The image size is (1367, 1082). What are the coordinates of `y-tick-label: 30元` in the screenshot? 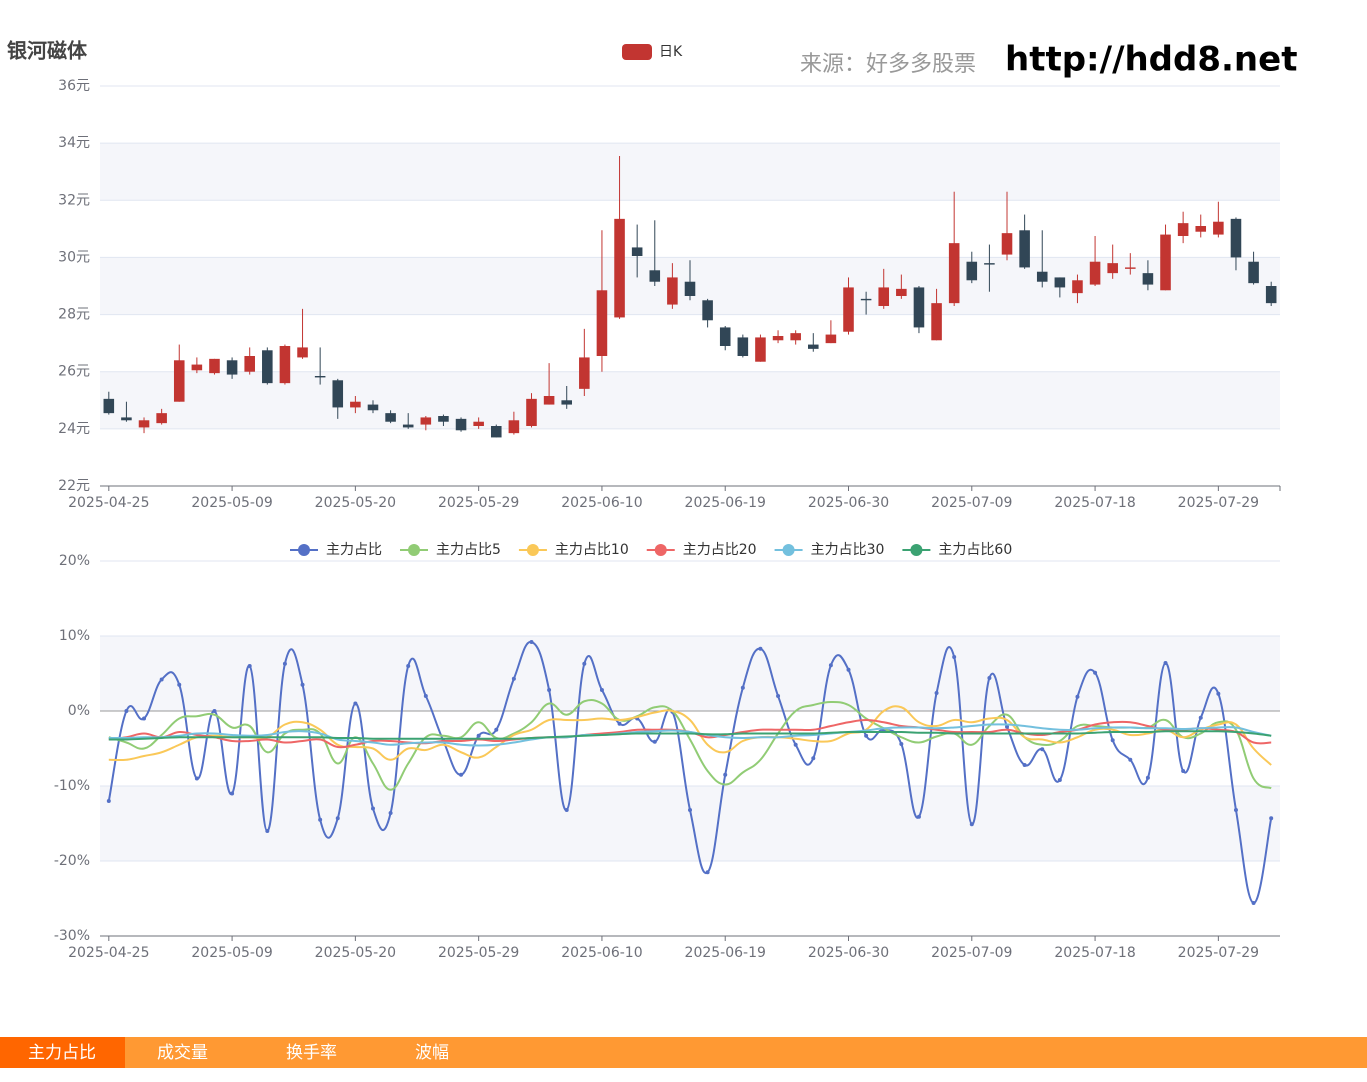 It's located at (74, 257).